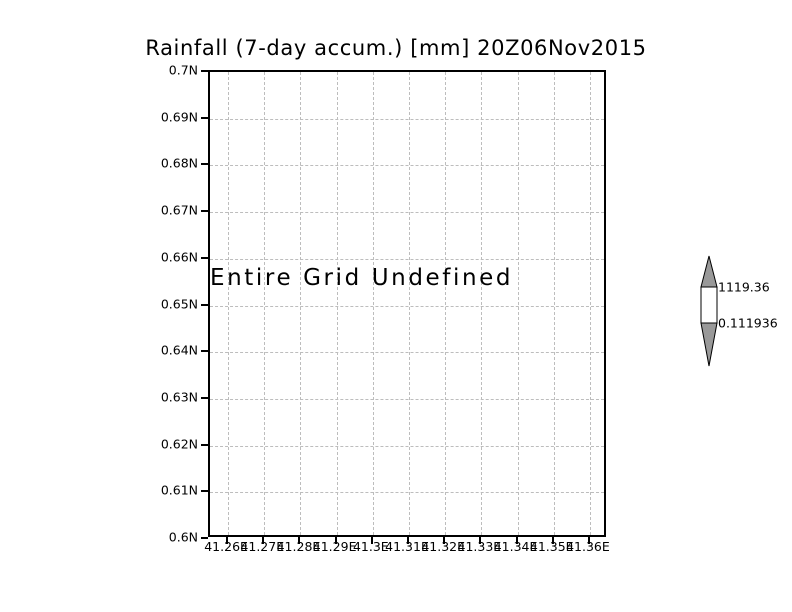 The height and width of the screenshot is (612, 792). What do you see at coordinates (709, 271) in the screenshot?
I see `colorbar-upper-triangle` at bounding box center [709, 271].